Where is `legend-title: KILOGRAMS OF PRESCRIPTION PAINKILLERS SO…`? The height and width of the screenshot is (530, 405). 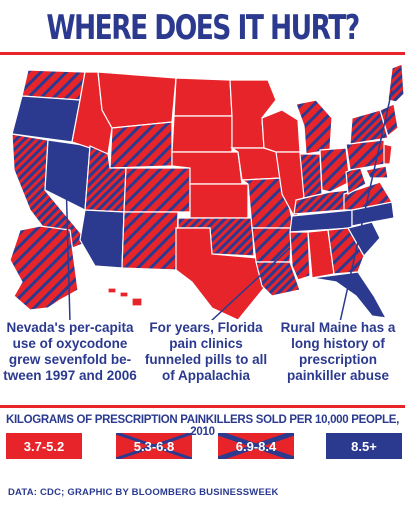 legend-title: KILOGRAMS OF PRESCRIPTION PAINKILLERS SO… is located at coordinates (202, 426).